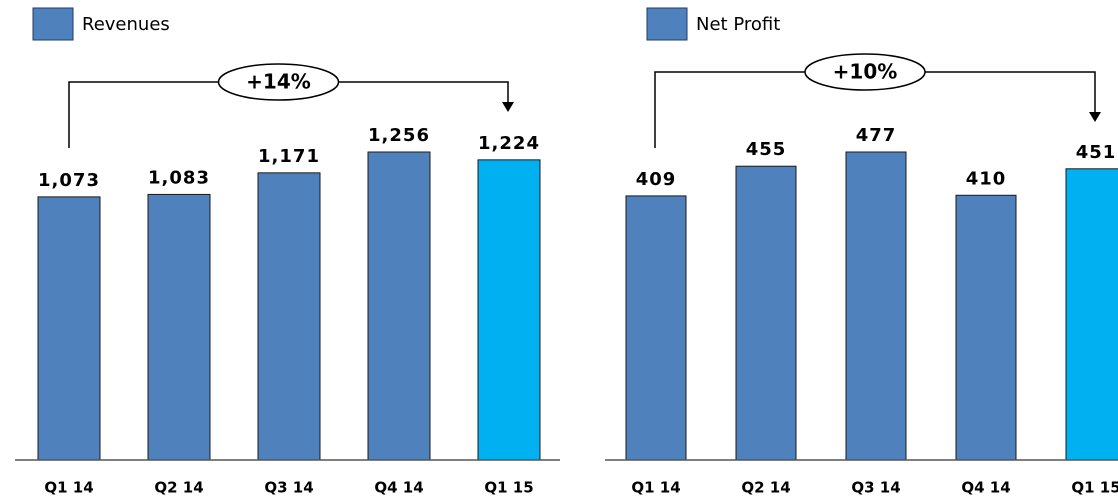 This screenshot has height=498, width=1118. I want to click on value-label: 410, so click(986, 178).